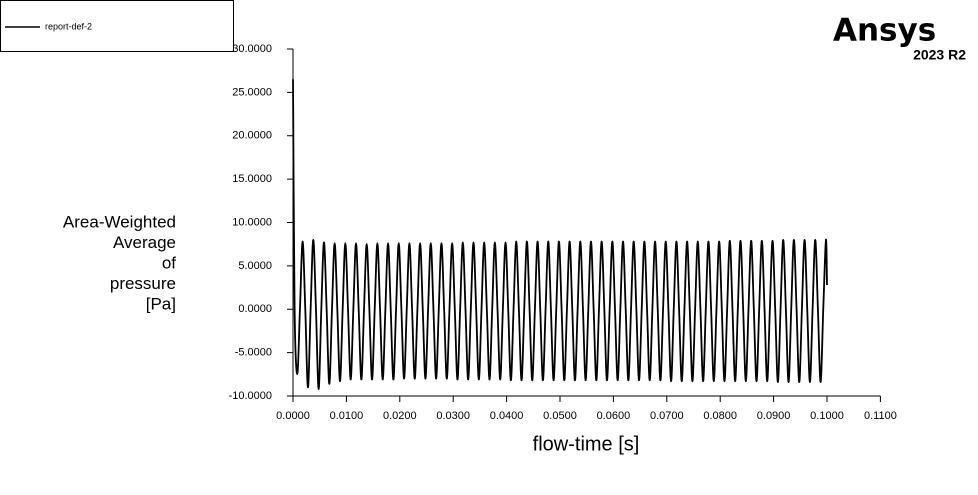 Image resolution: width=978 pixels, height=495 pixels. Describe the element at coordinates (774, 416) in the screenshot. I see `x-tick-label: 0.0900` at that location.